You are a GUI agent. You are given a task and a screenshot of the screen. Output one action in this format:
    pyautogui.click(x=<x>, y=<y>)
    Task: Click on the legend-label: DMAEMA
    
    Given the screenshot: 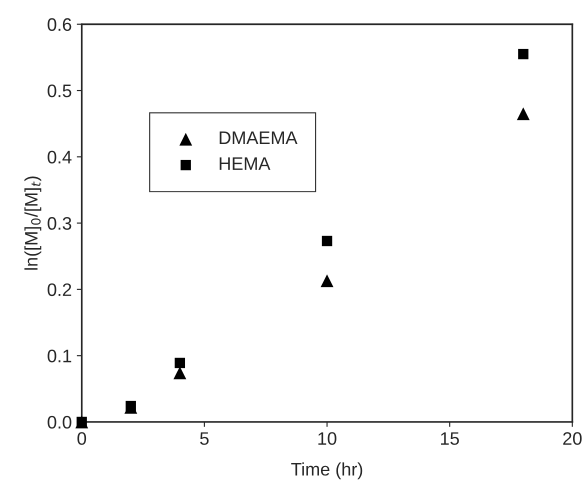 What is the action you would take?
    pyautogui.click(x=259, y=138)
    